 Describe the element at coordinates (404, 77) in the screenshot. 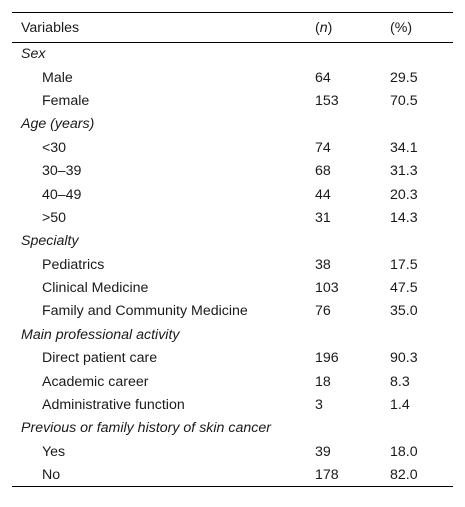

I see `row-percent: 29.5` at that location.